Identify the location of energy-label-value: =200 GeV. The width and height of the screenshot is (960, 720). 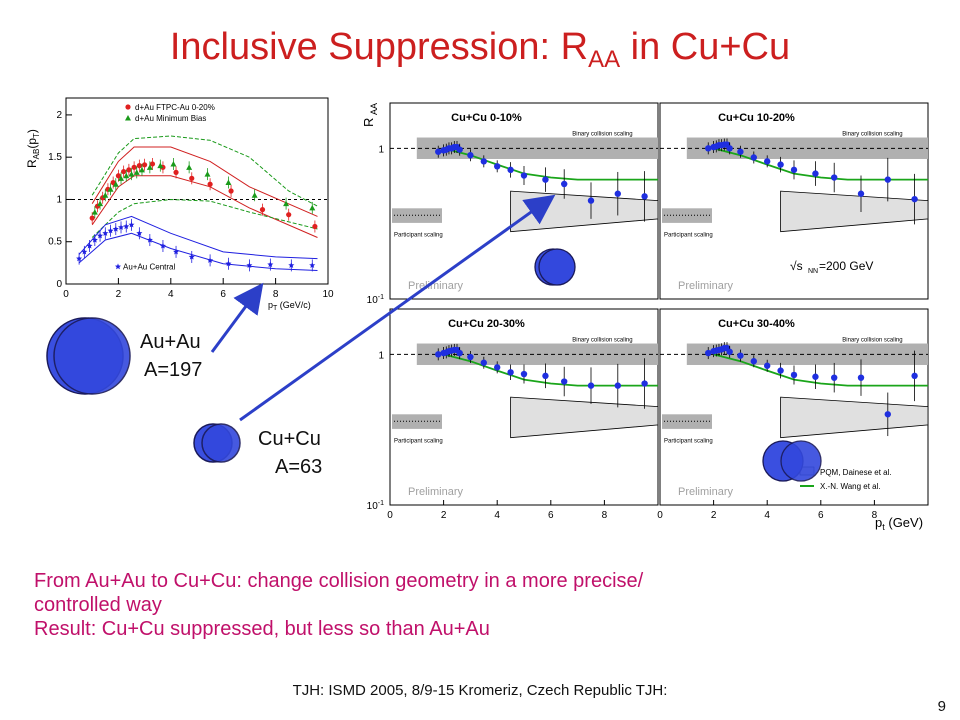
(846, 266).